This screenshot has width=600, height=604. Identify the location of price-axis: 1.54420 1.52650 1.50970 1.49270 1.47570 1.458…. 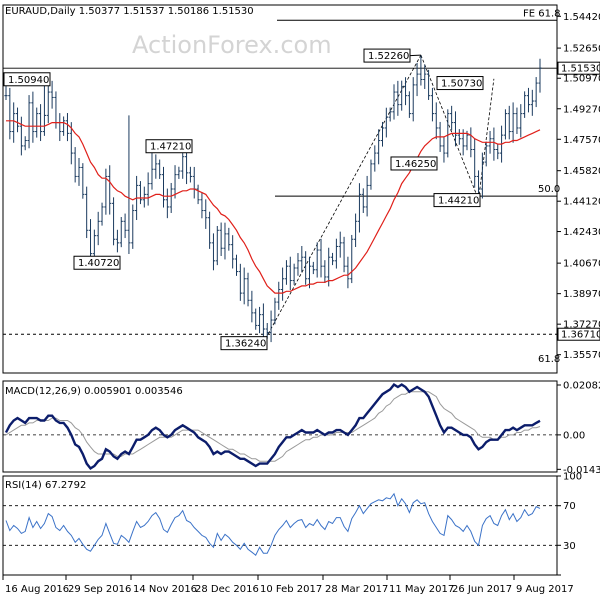
(578, 186).